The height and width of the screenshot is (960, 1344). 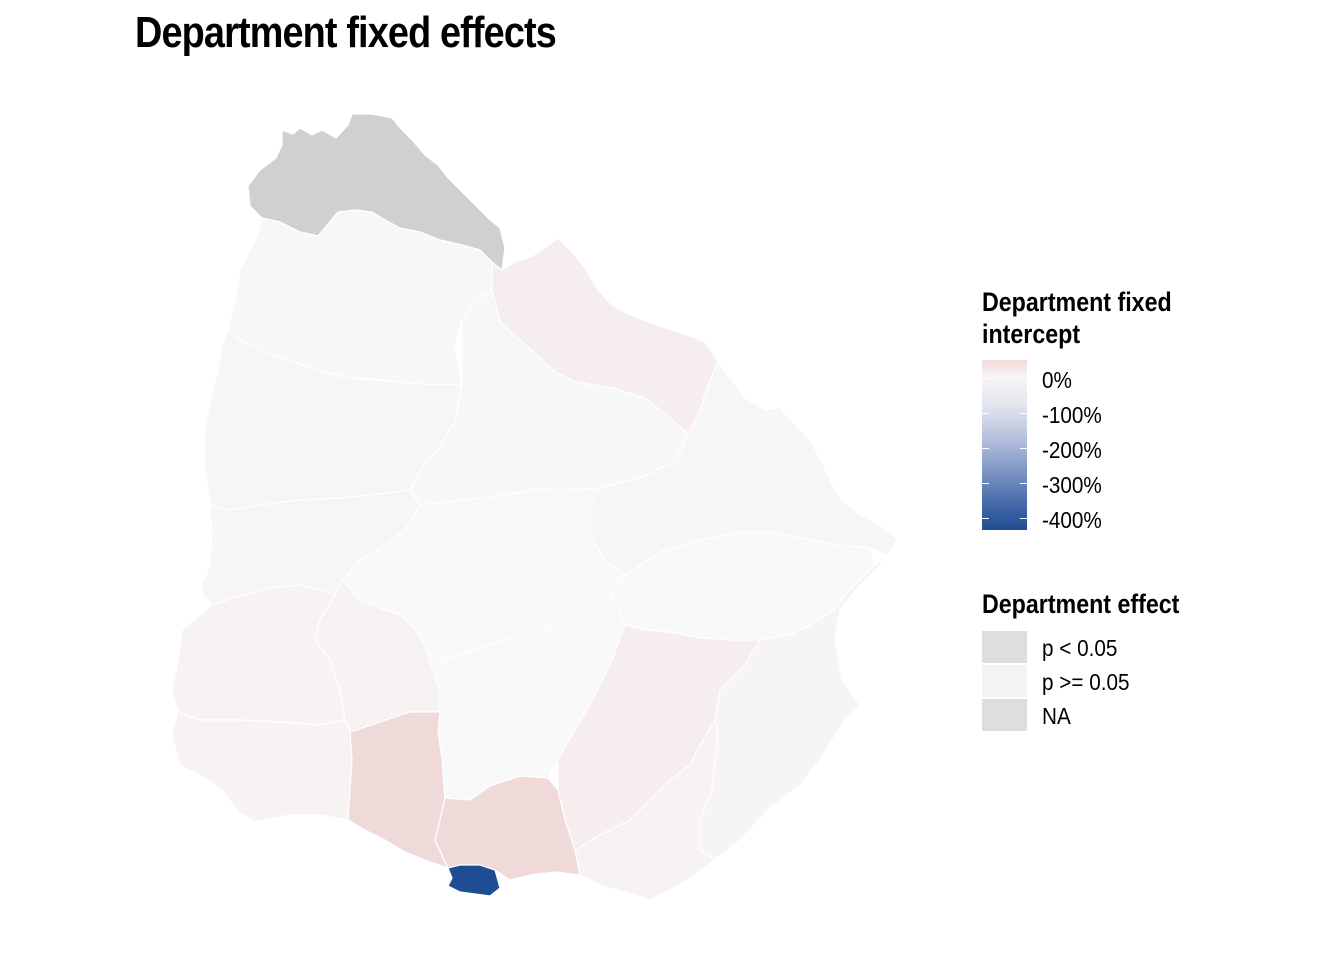 What do you see at coordinates (1031, 334) in the screenshot?
I see `legend-gradient-title-line2: intercept` at bounding box center [1031, 334].